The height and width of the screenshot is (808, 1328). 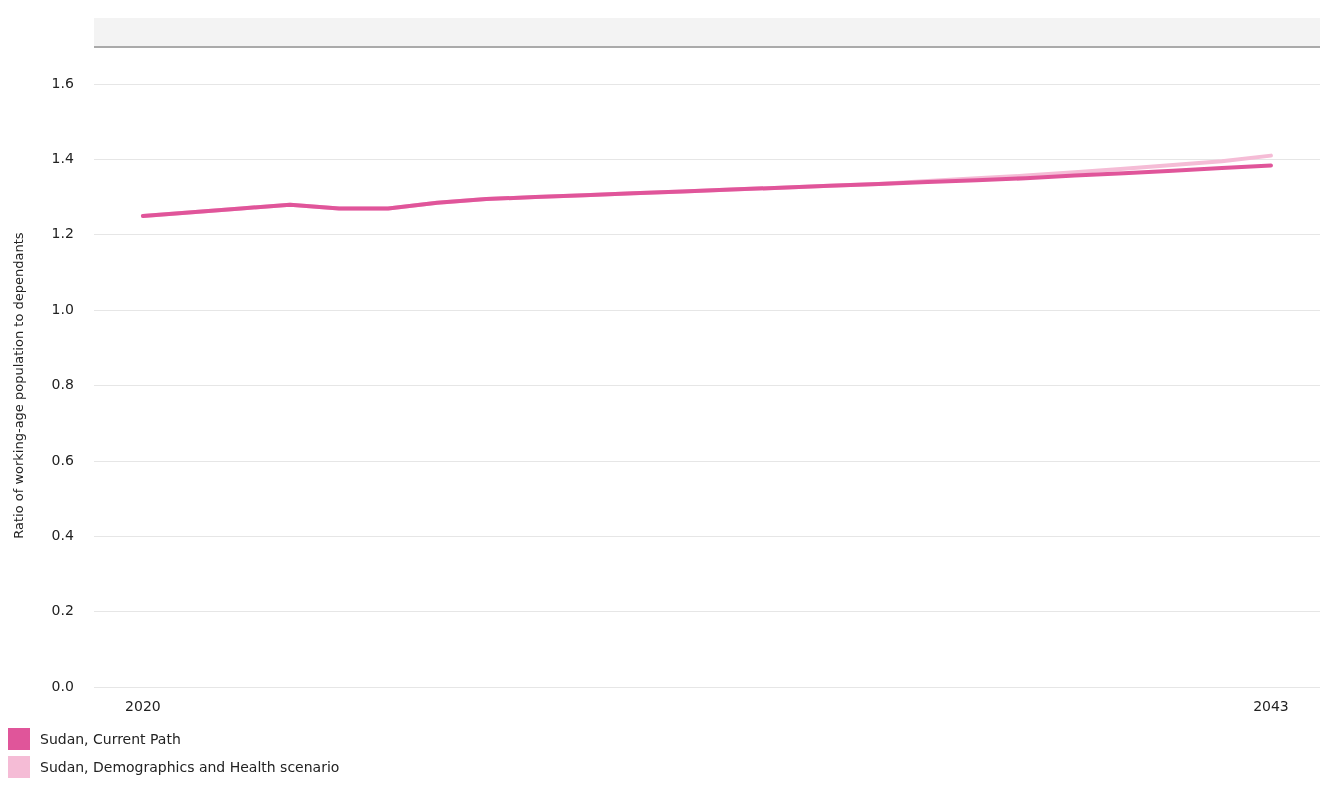 I want to click on legend-label: Sudan, Current Path, so click(x=110, y=739).